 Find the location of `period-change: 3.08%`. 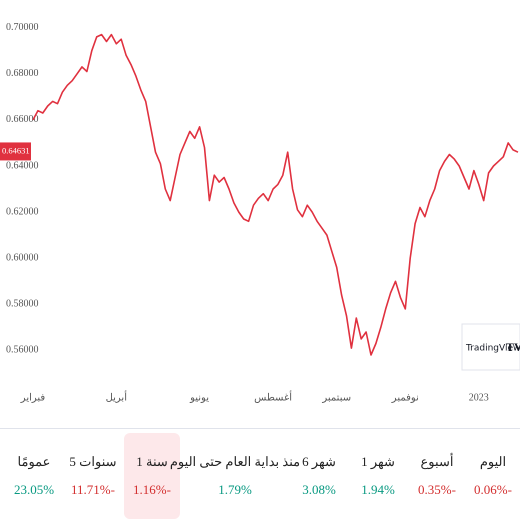

period-change: 3.08% is located at coordinates (319, 489).